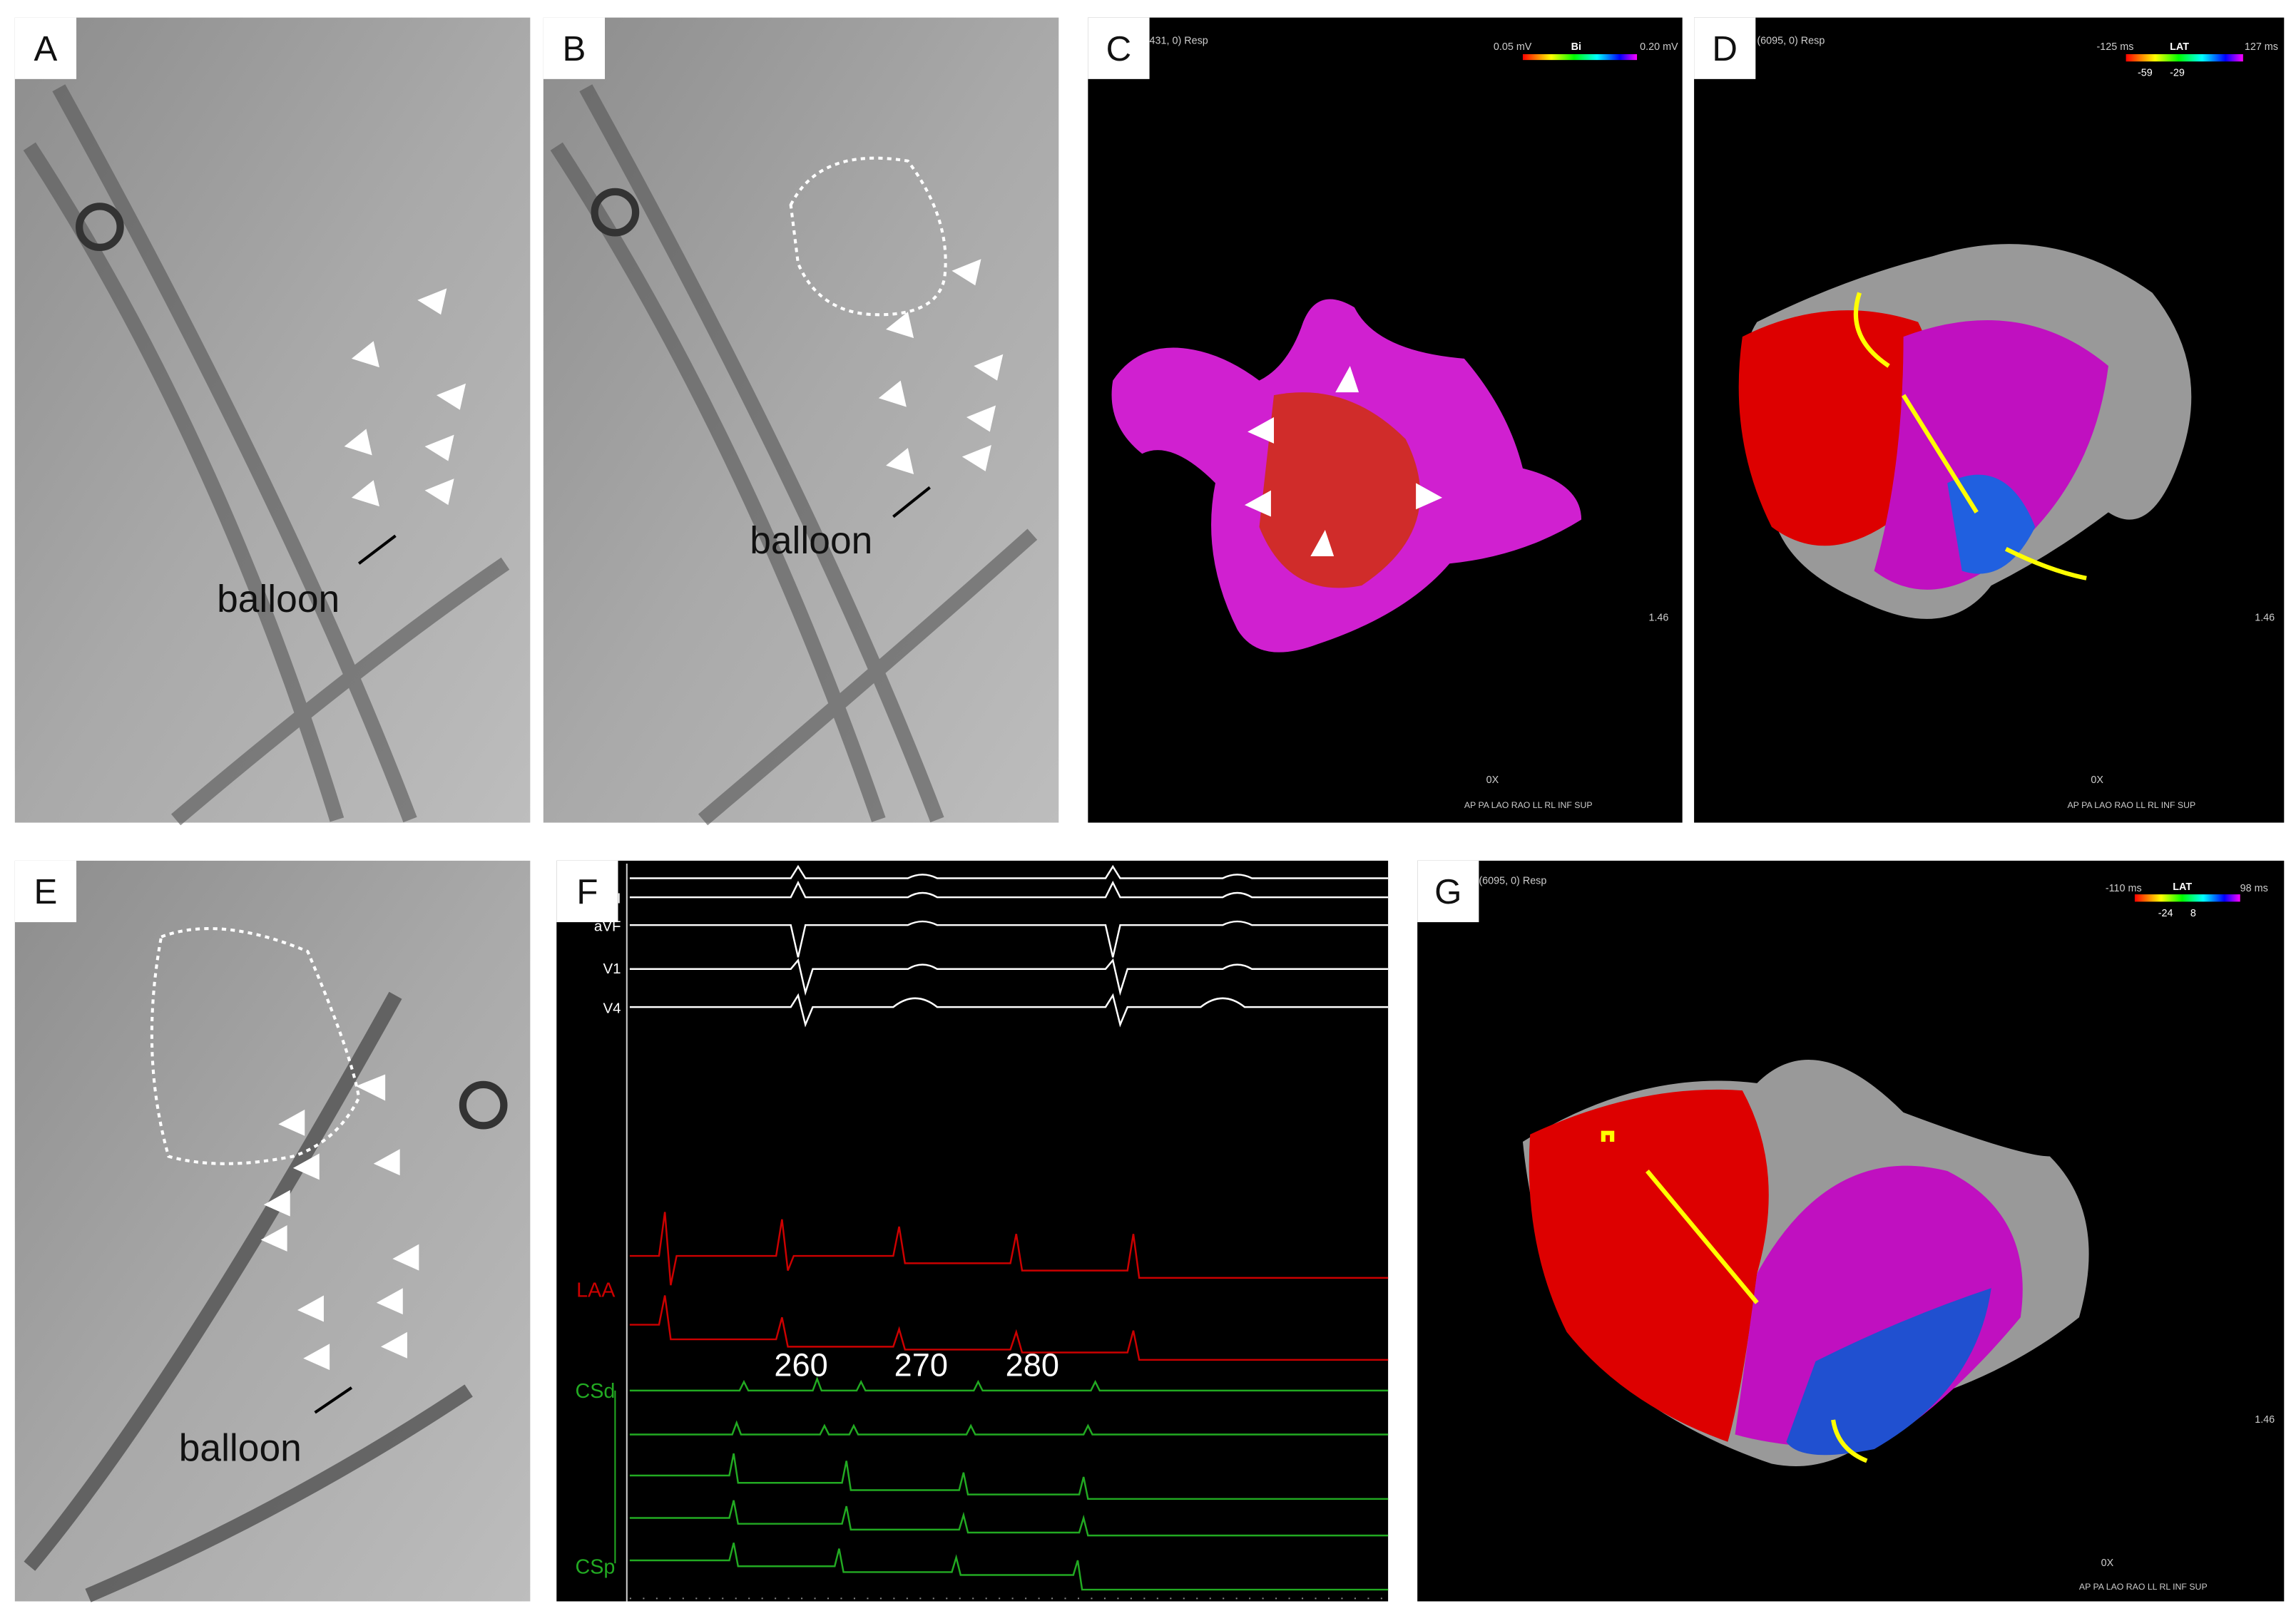 The width and height of the screenshot is (2296, 1616). Describe the element at coordinates (612, 1008) in the screenshot. I see `lead-label: V4` at that location.